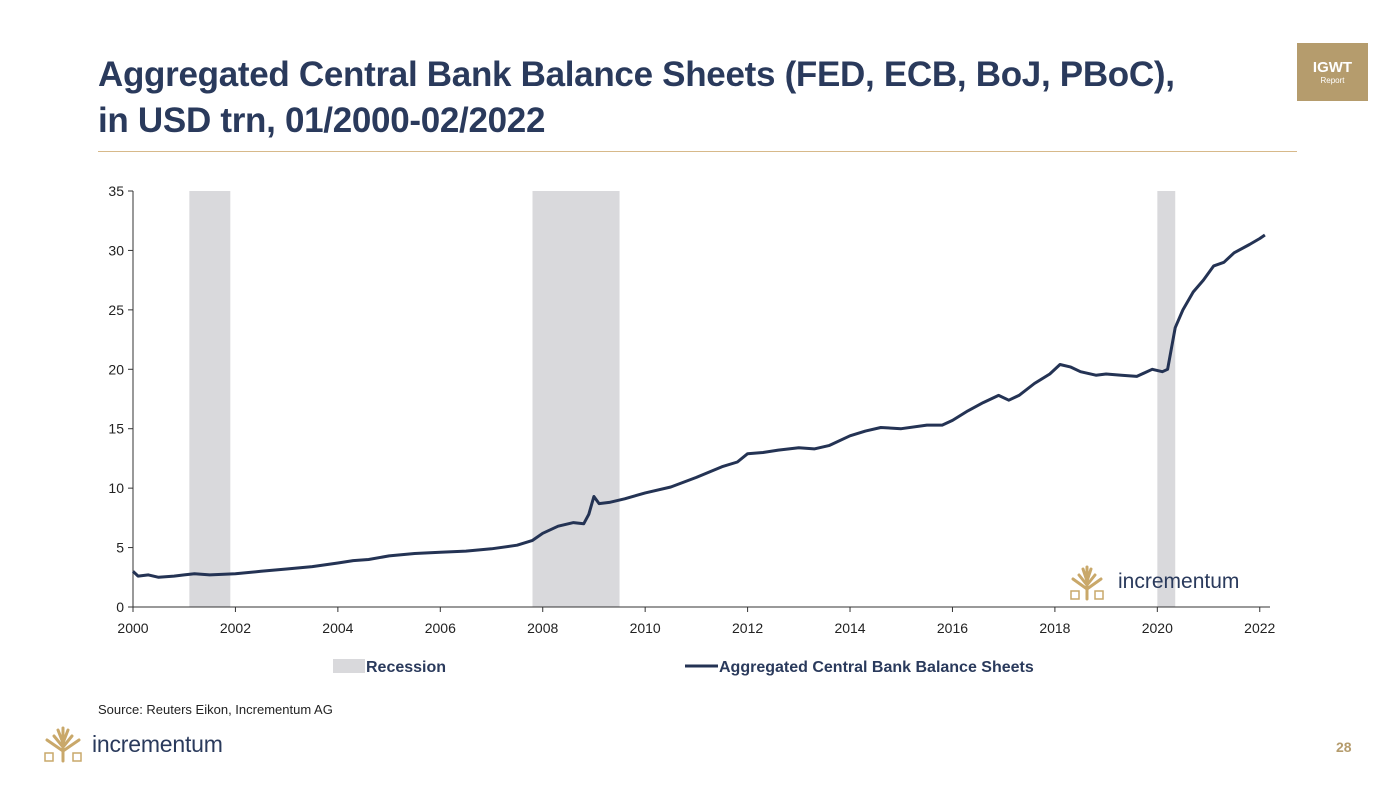  I want to click on y-tick-label: 35, so click(116, 191).